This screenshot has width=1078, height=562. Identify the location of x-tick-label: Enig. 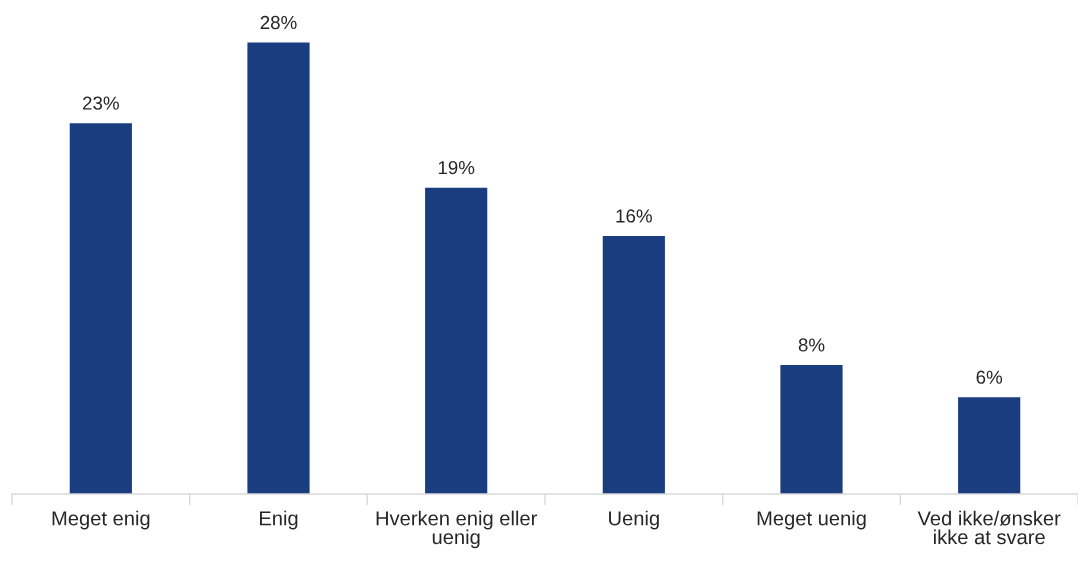
(279, 520).